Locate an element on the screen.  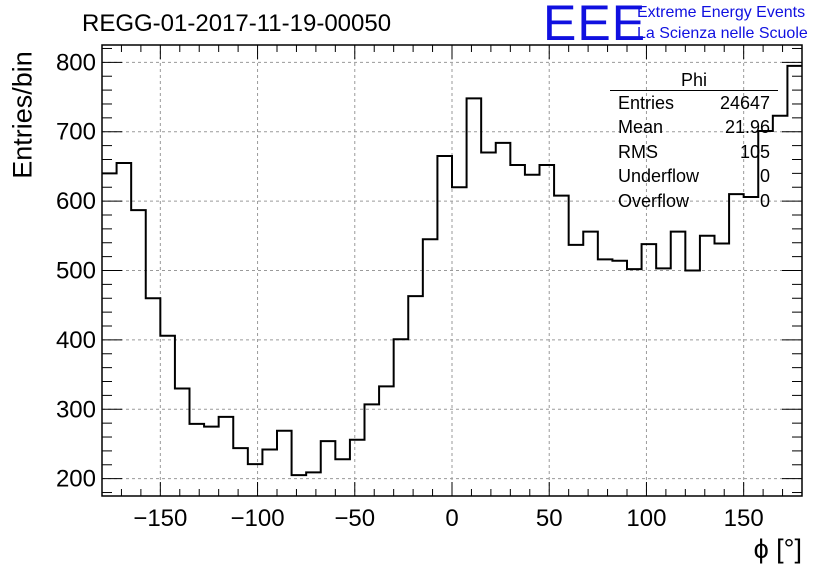
y-axis-label-wrap: Entries/bin is located at coordinates (23, 115).